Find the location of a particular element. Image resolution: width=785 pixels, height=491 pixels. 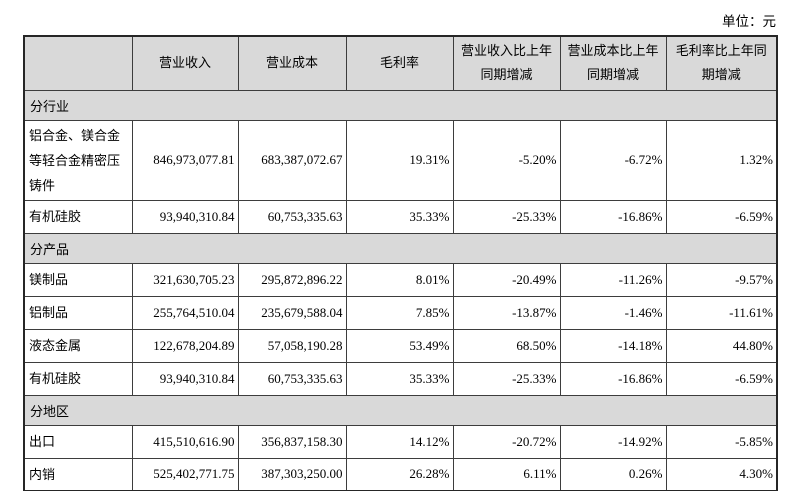

section-row-product: 分产品 is located at coordinates (400, 248).